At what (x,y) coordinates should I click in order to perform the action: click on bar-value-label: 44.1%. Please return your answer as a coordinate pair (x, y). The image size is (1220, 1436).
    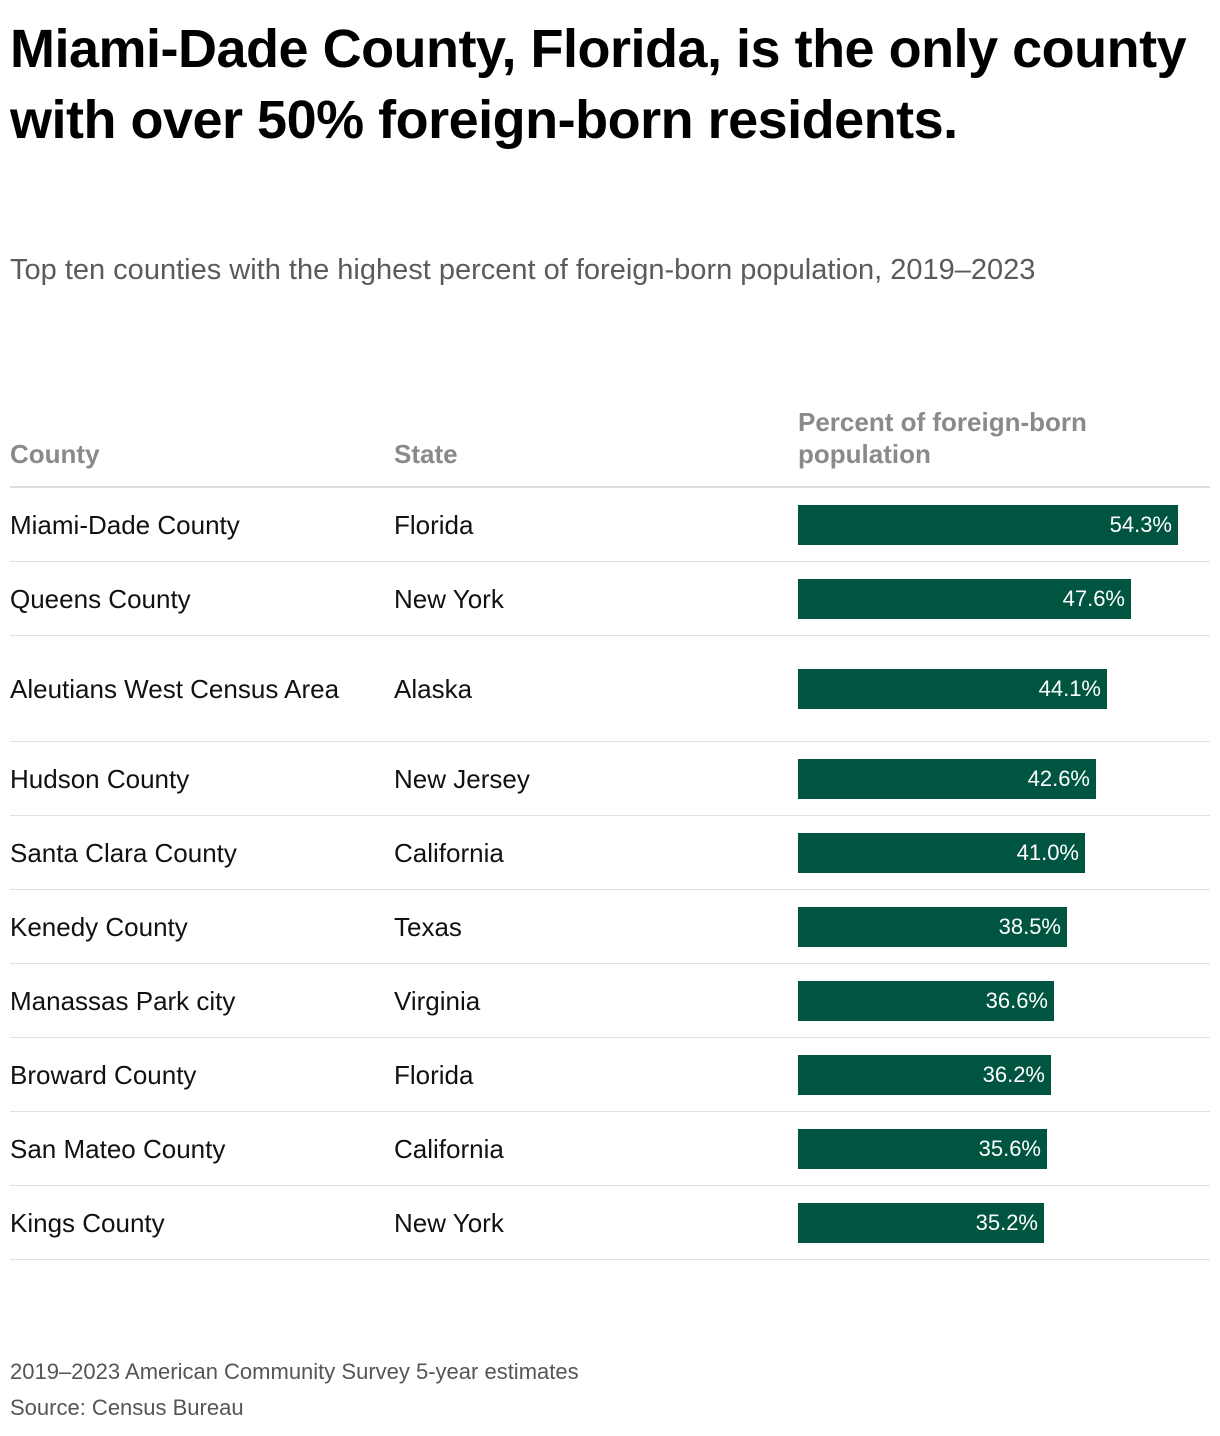
    Looking at the image, I should click on (1069, 688).